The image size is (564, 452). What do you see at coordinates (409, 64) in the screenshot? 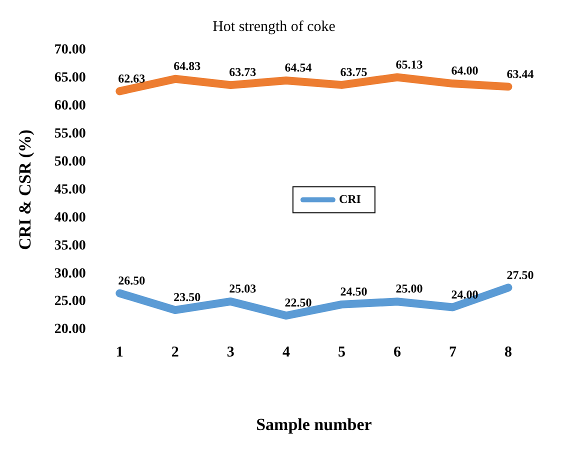
I see `data-label: 65.13` at bounding box center [409, 64].